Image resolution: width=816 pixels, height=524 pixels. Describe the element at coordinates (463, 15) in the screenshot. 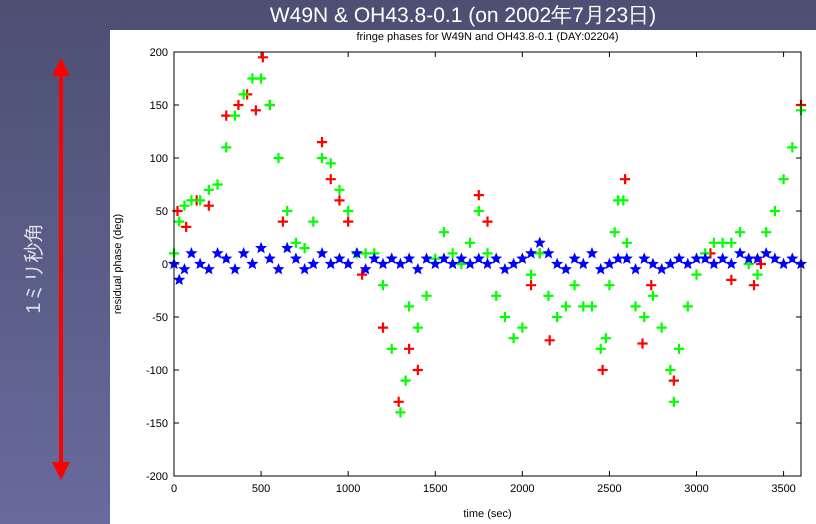

I see `text: W49N & OH43.8-0.1 (on 2002年7月23日)` at that location.